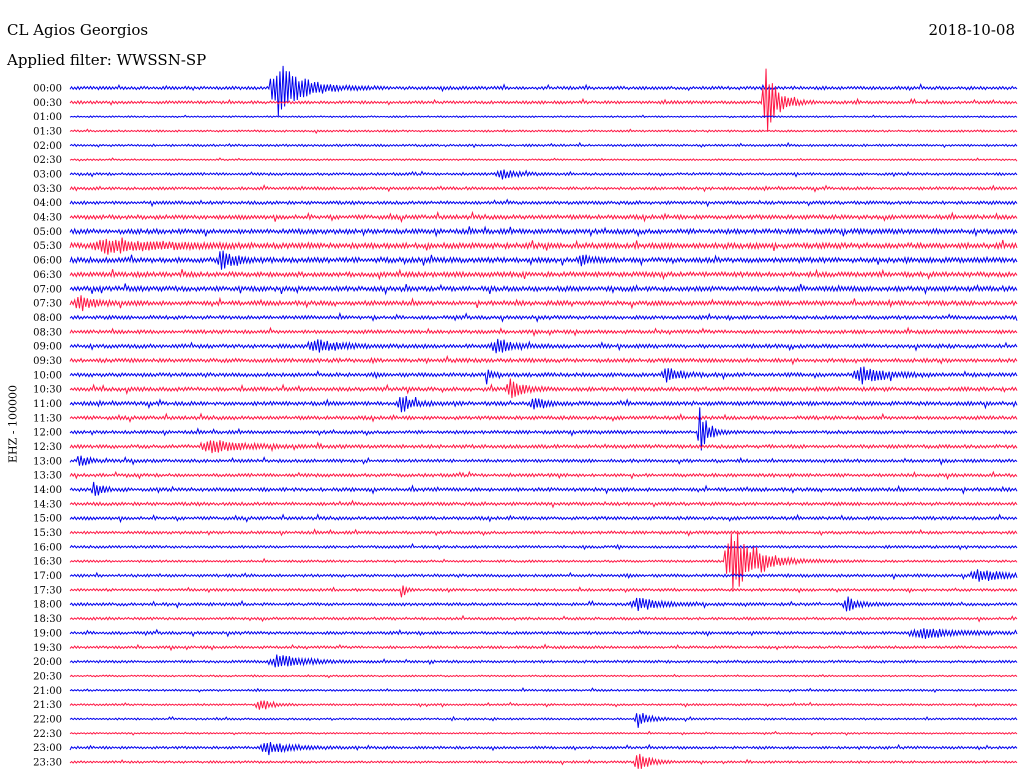 This screenshot has width=1024, height=780. Describe the element at coordinates (47, 347) in the screenshot. I see `row-label: 09:00` at that location.